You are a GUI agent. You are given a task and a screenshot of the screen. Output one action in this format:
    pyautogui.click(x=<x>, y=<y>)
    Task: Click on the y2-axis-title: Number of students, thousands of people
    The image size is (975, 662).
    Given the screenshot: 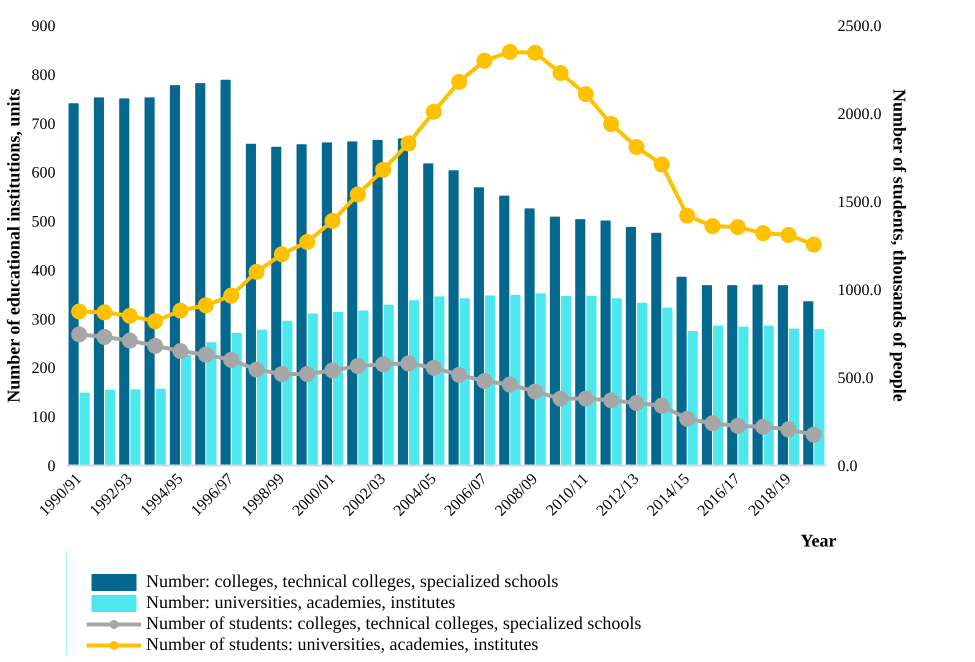 What is the action you would take?
    pyautogui.click(x=900, y=245)
    